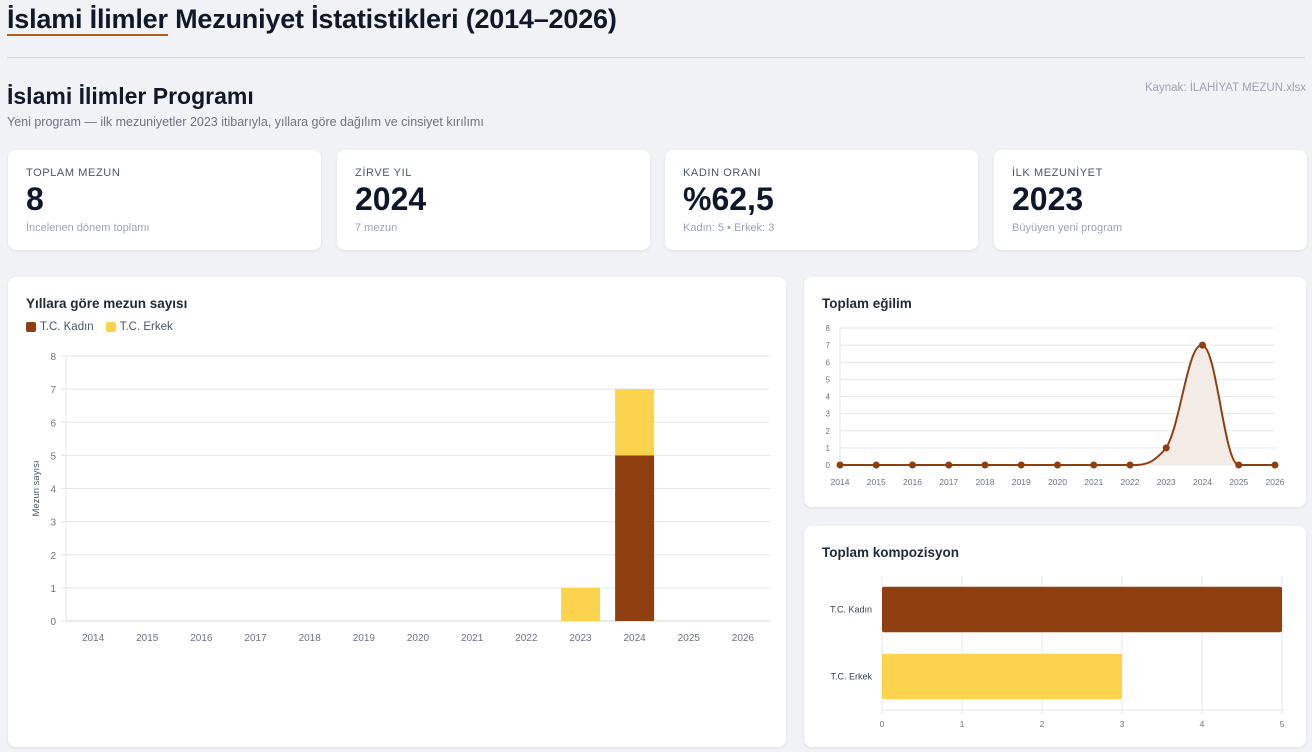 This screenshot has height=752, width=1312. Describe the element at coordinates (1057, 173) in the screenshot. I see `kpi-label: İLK MEZUNİYET` at that location.